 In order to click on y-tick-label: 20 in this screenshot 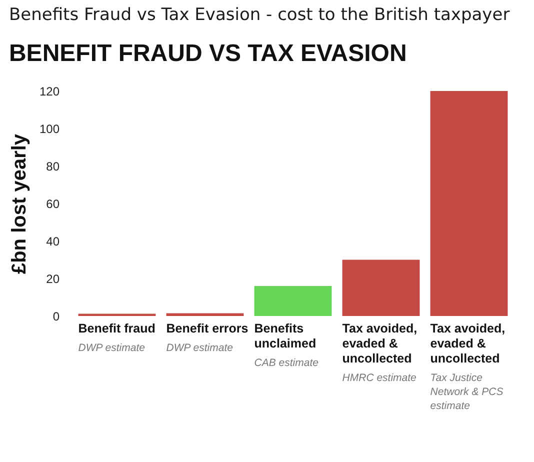, I will do `click(53, 279)`.